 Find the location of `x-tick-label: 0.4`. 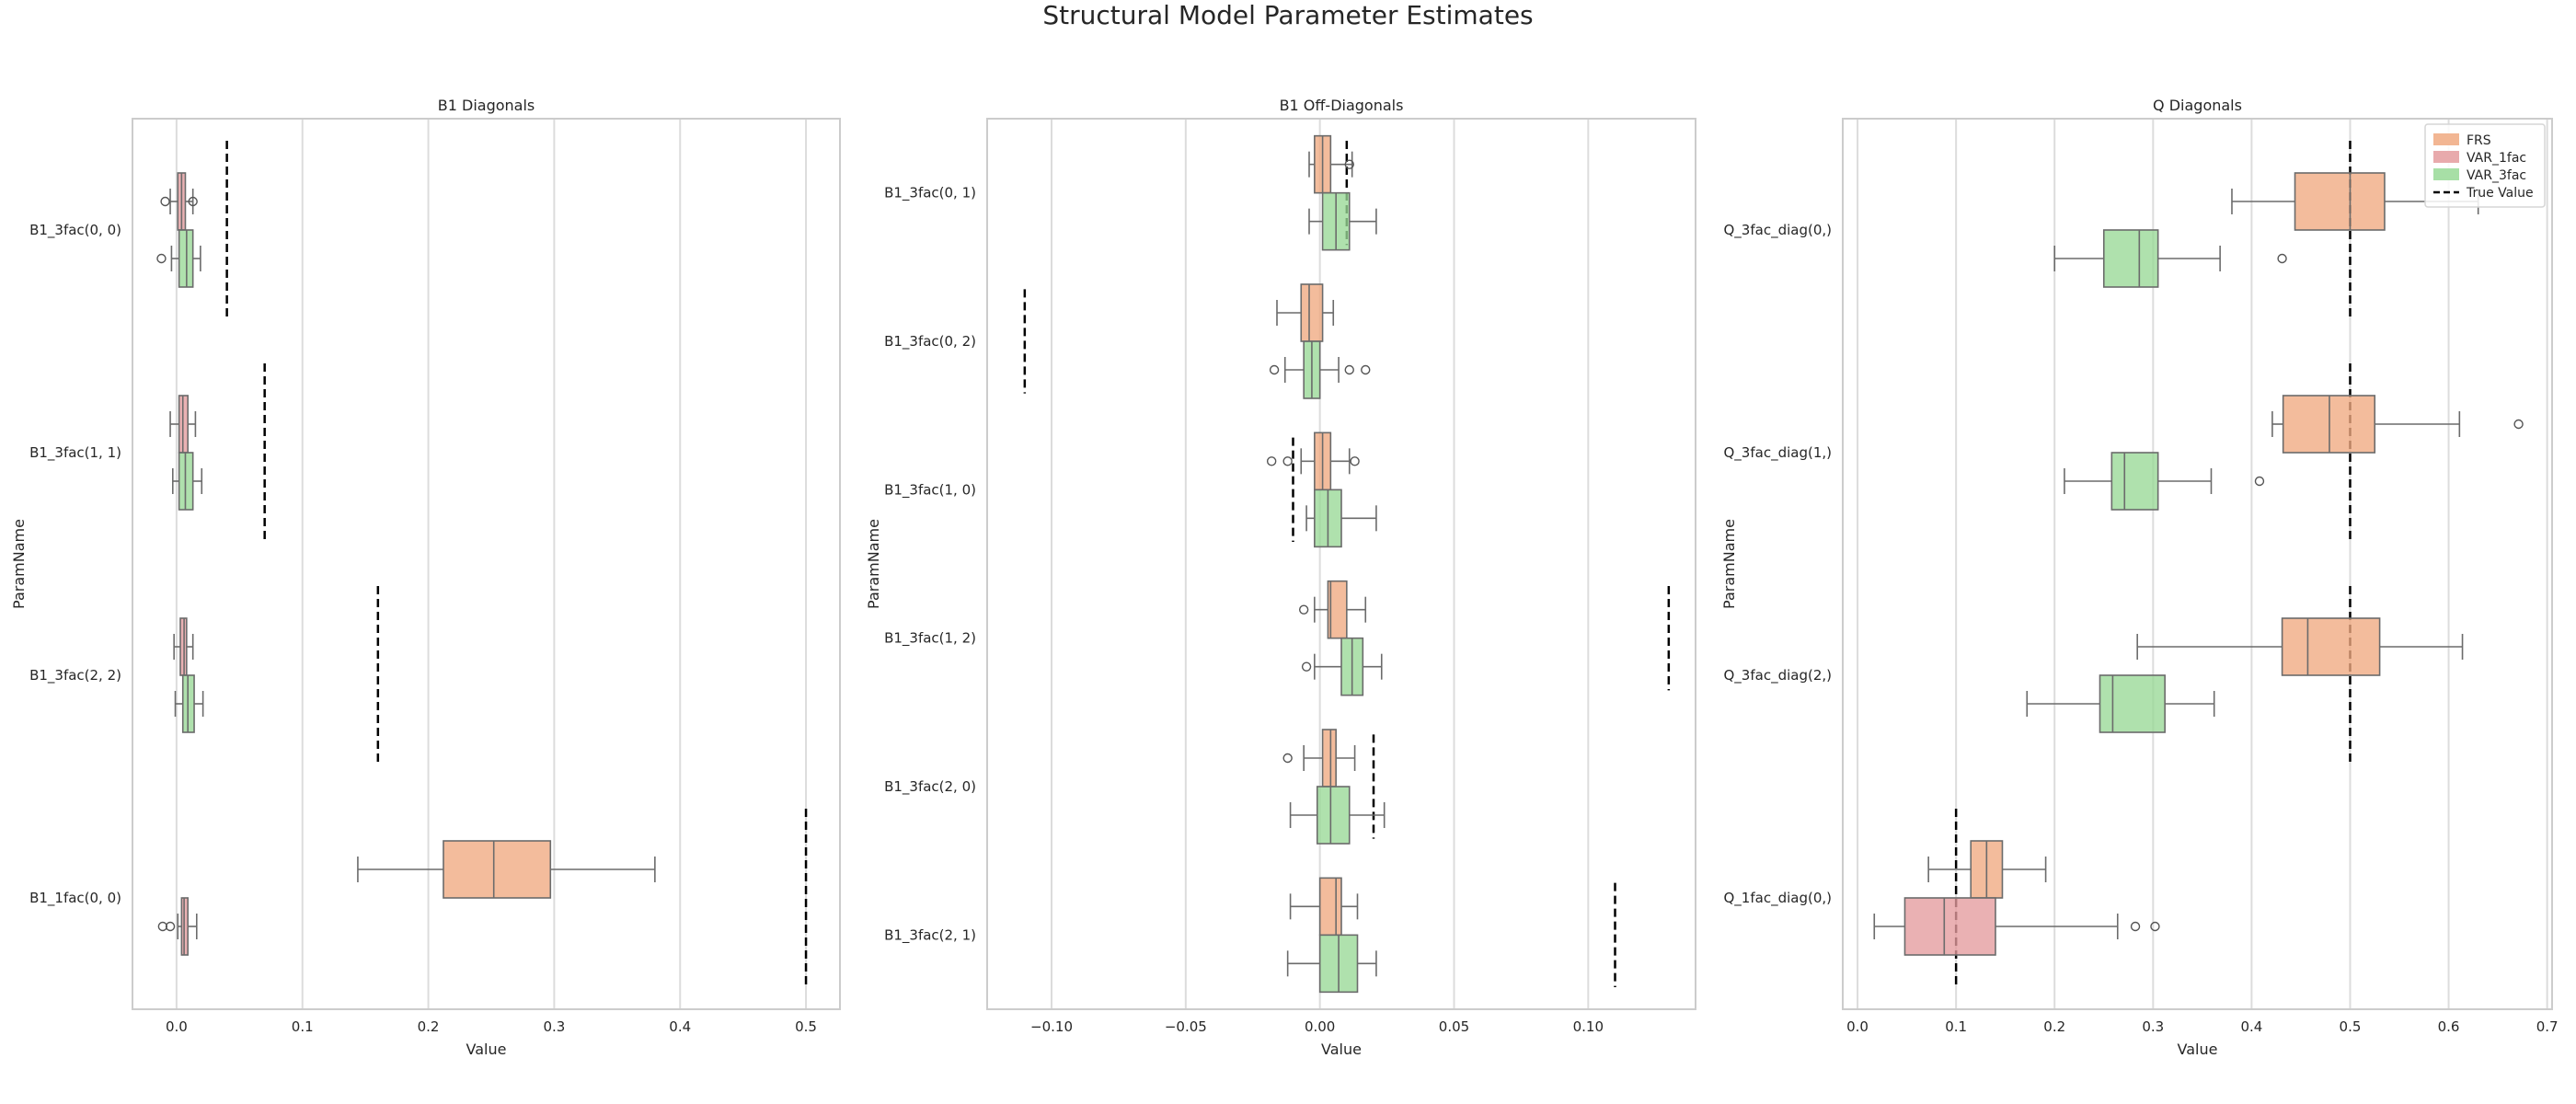

x-tick-label: 0.4 is located at coordinates (2251, 1026).